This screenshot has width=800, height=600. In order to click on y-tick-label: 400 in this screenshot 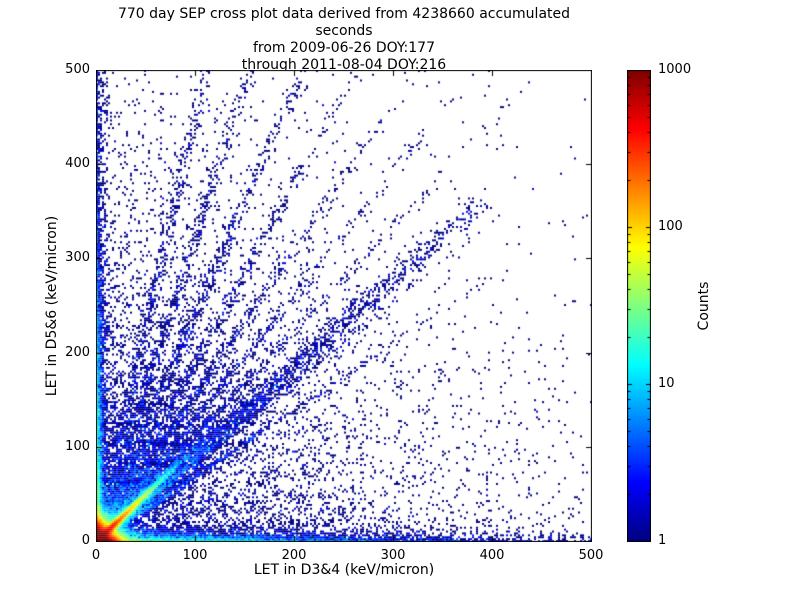, I will do `click(77, 164)`.